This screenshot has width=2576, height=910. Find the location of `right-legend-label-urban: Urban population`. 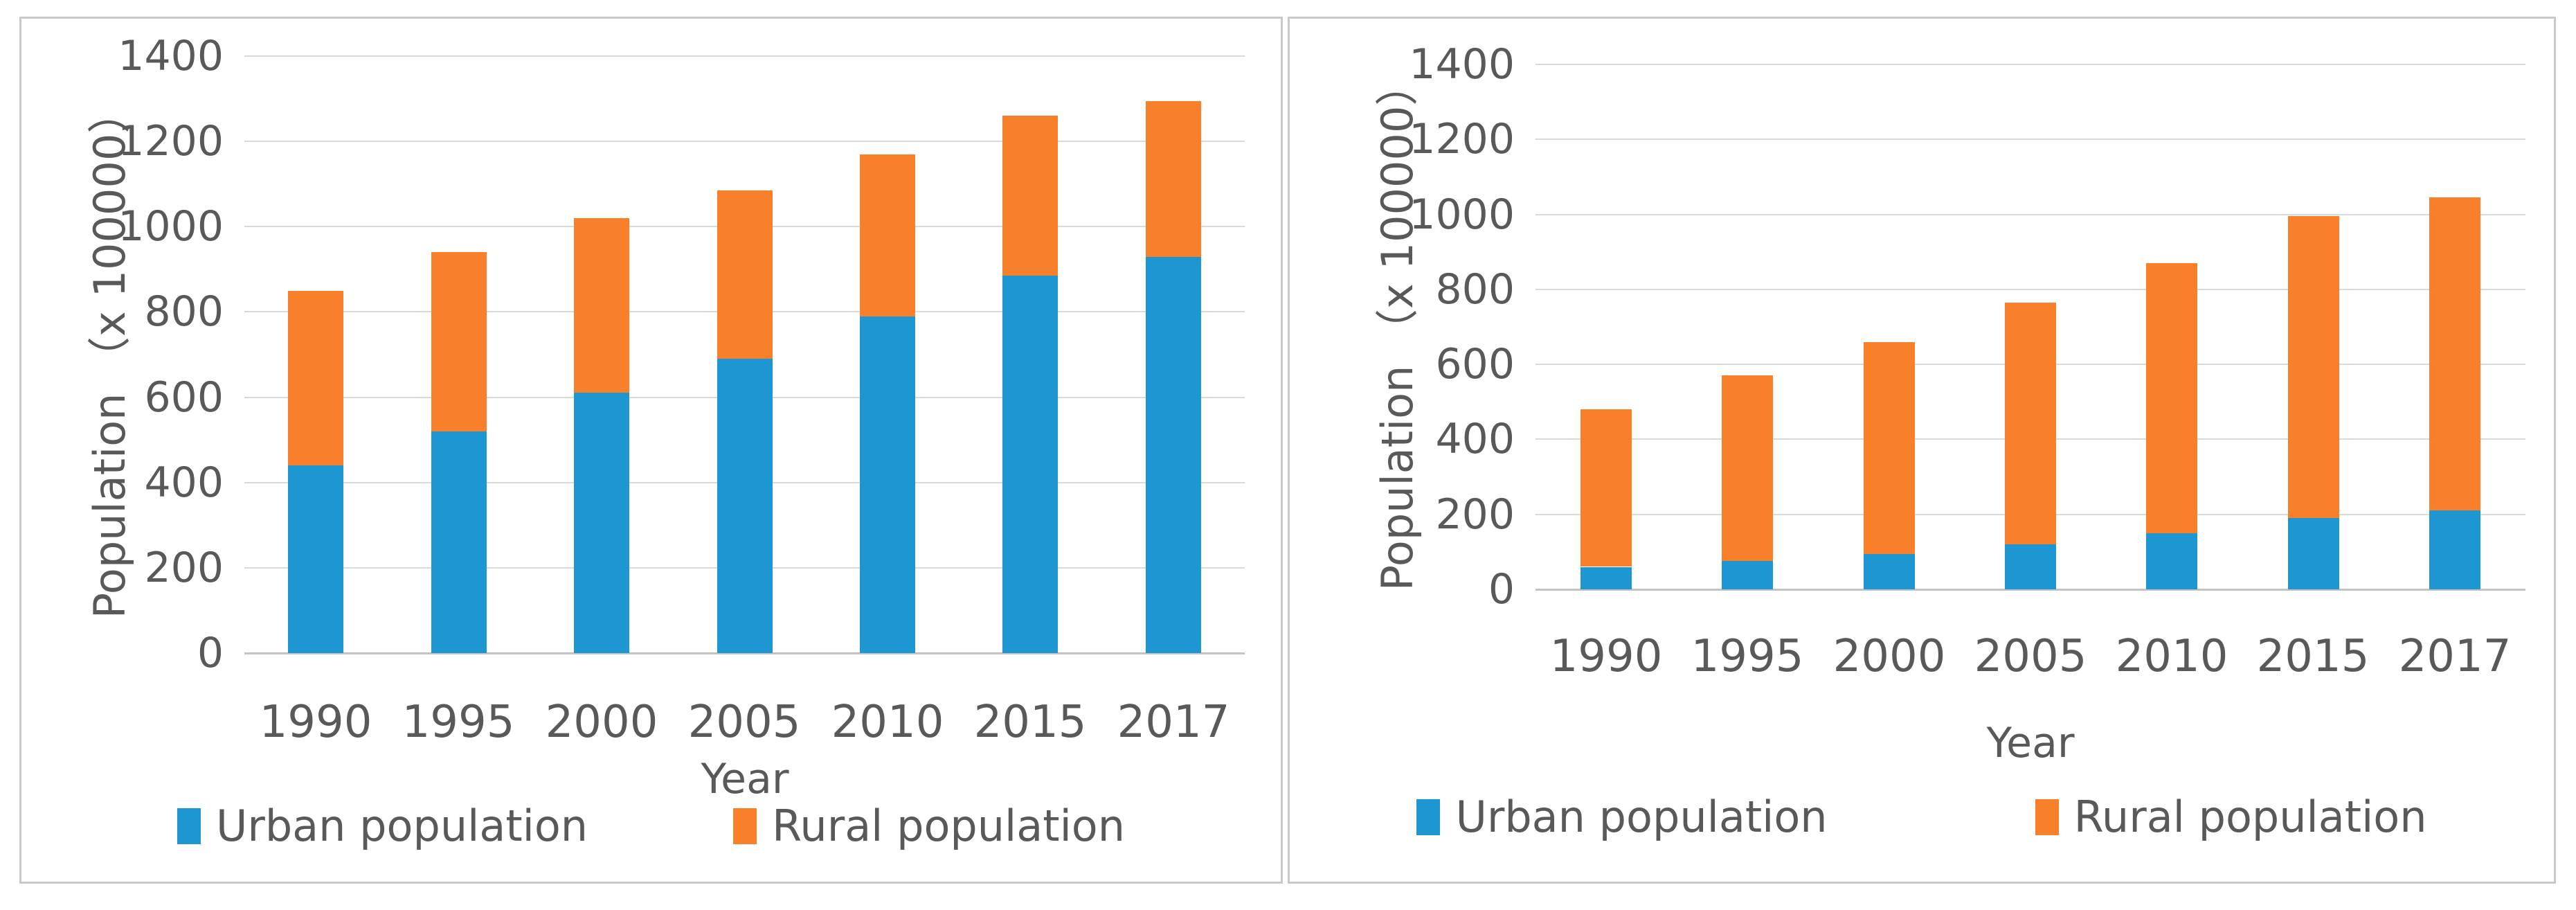

right-legend-label-urban: Urban population is located at coordinates (1642, 817).